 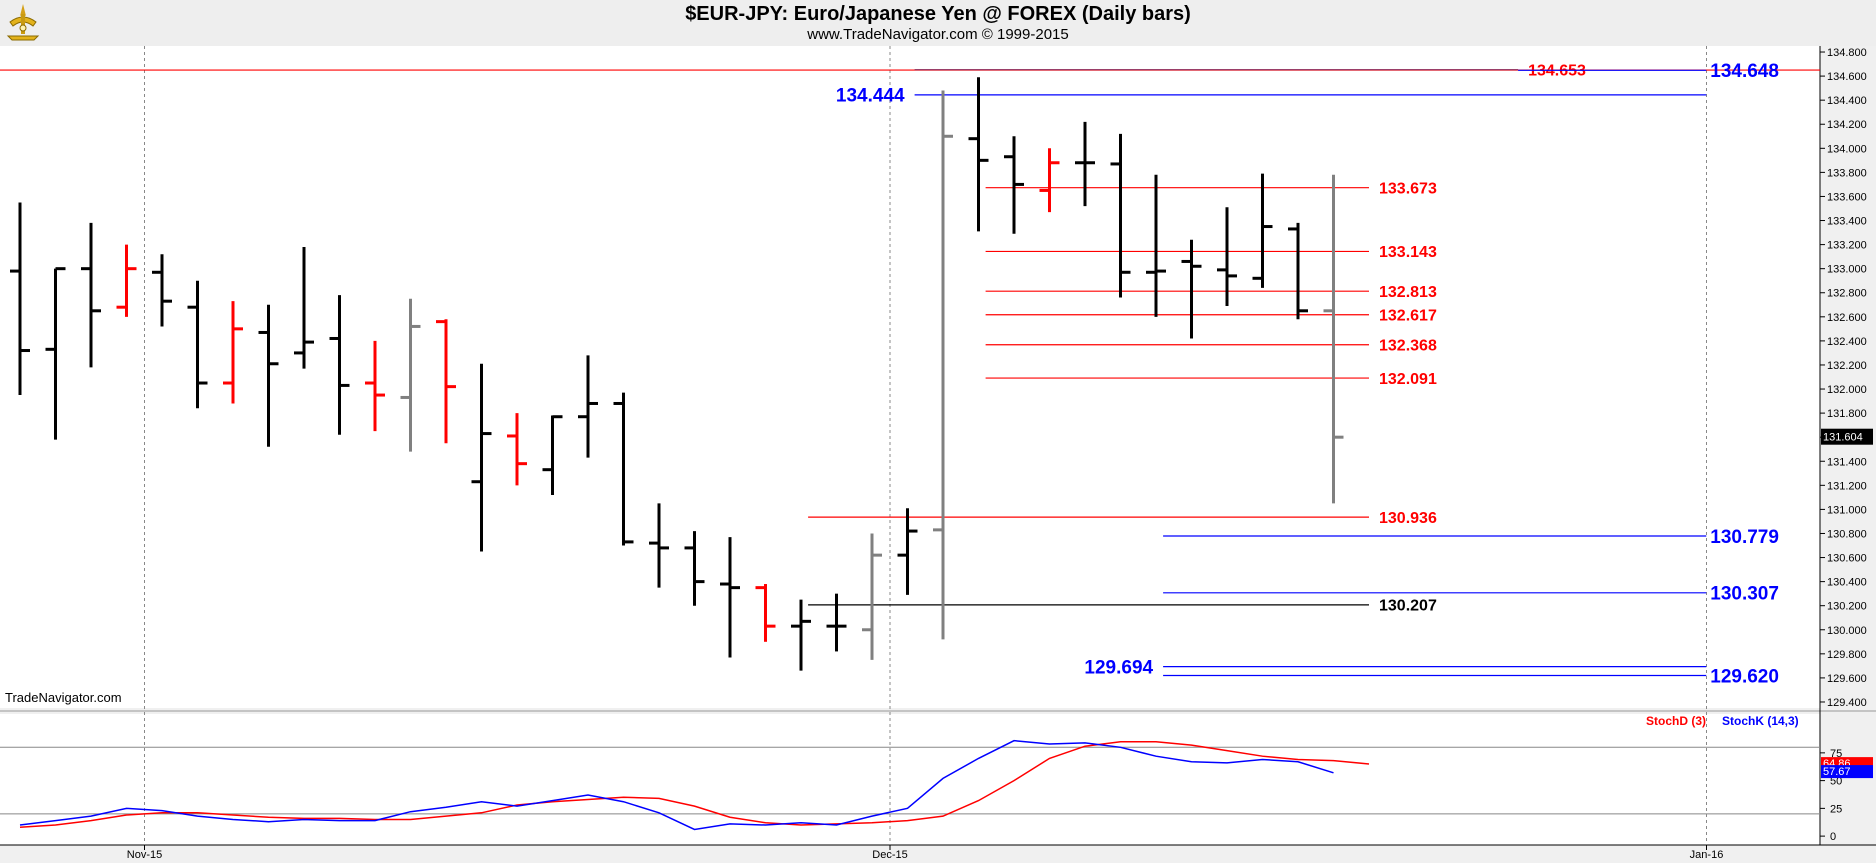 I want to click on level-label: 129.694, so click(x=1118, y=667).